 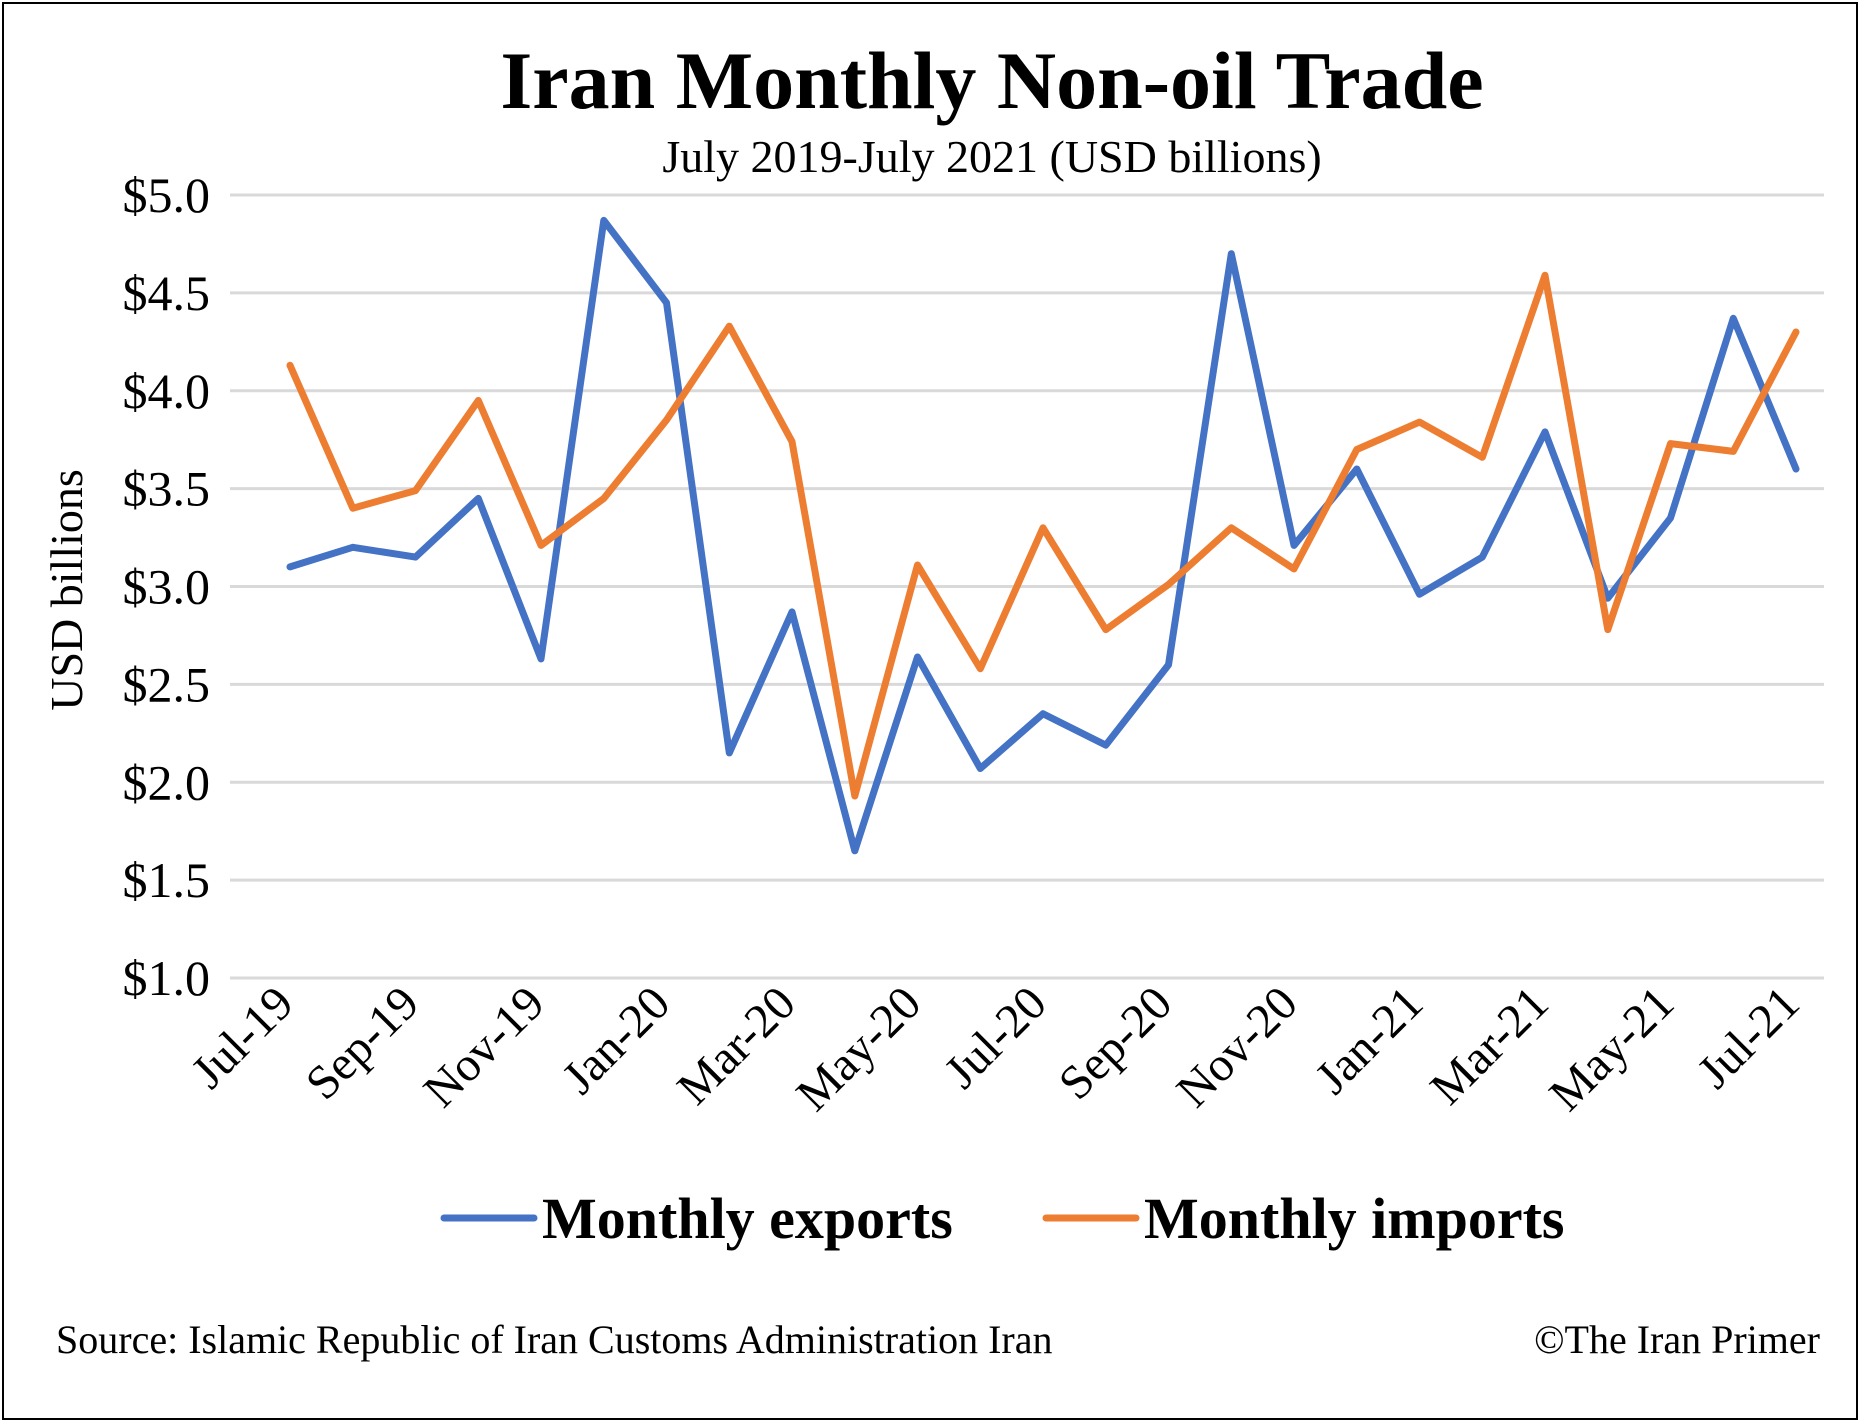 What do you see at coordinates (1748, 1037) in the screenshot?
I see `x-tick-label: Jul-21` at bounding box center [1748, 1037].